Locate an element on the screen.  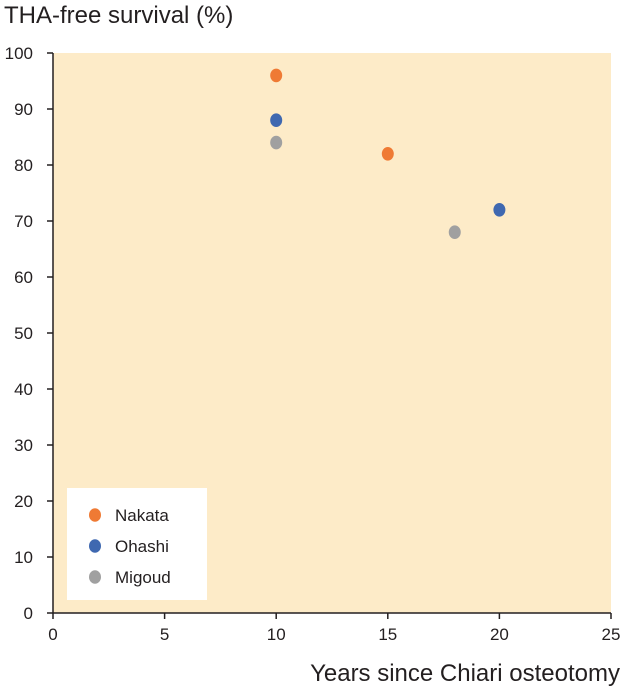
chart-title: THA-free survival (%) is located at coordinates (118, 15).